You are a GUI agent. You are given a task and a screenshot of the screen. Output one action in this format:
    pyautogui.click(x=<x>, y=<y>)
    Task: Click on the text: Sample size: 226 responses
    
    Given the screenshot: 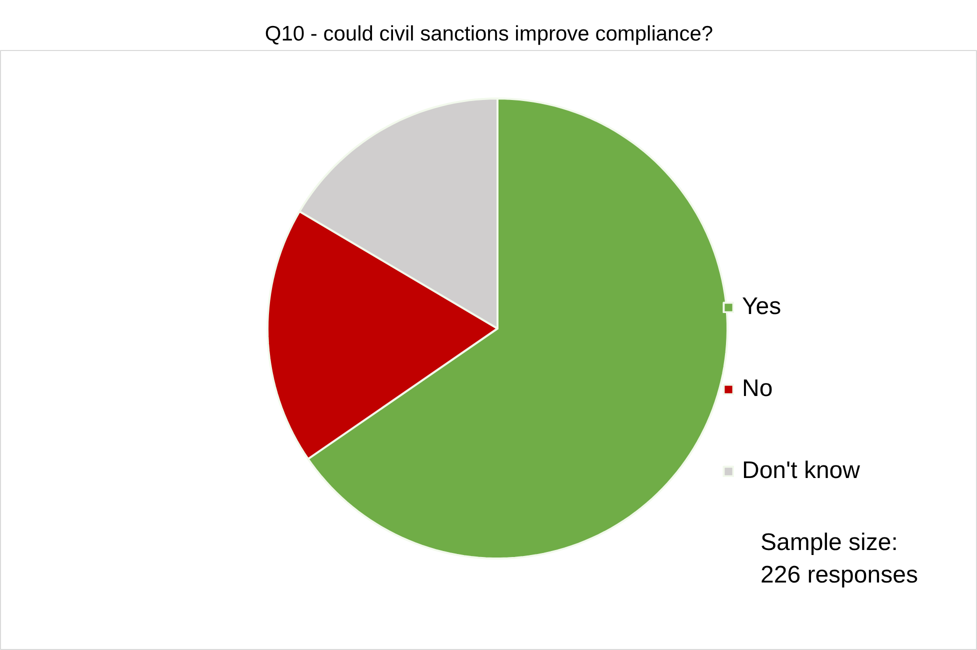 What is the action you would take?
    pyautogui.click(x=839, y=558)
    